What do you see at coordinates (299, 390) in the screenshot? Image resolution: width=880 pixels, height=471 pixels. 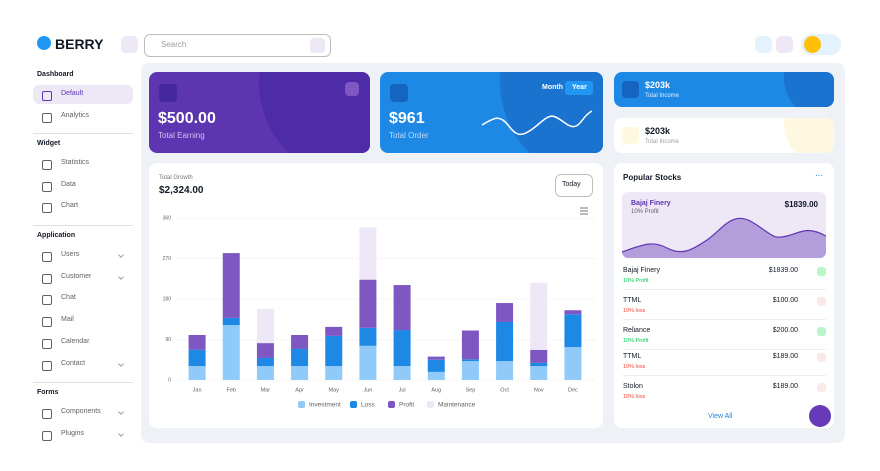 I see `x-tick-label: Apr` at bounding box center [299, 390].